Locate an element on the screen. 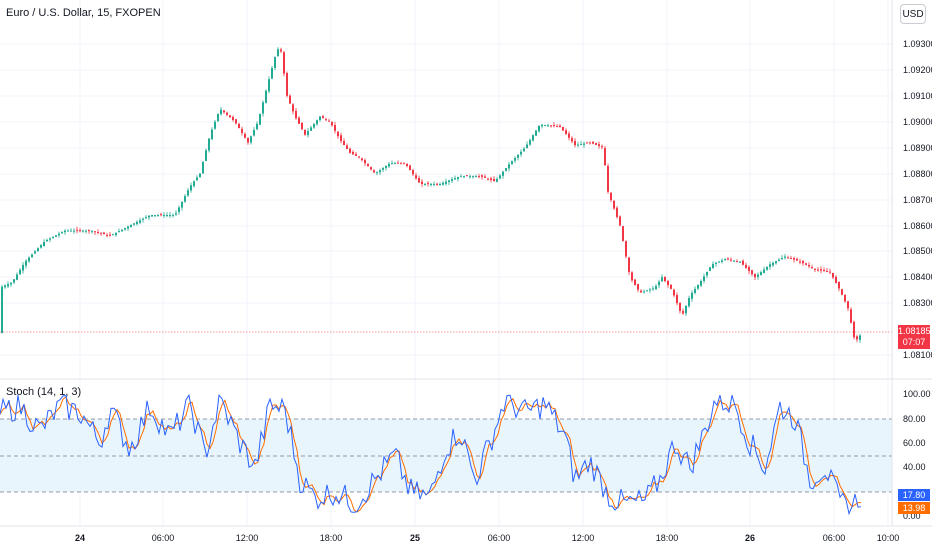  price-tick-label: 1.09000 is located at coordinates (917, 122).